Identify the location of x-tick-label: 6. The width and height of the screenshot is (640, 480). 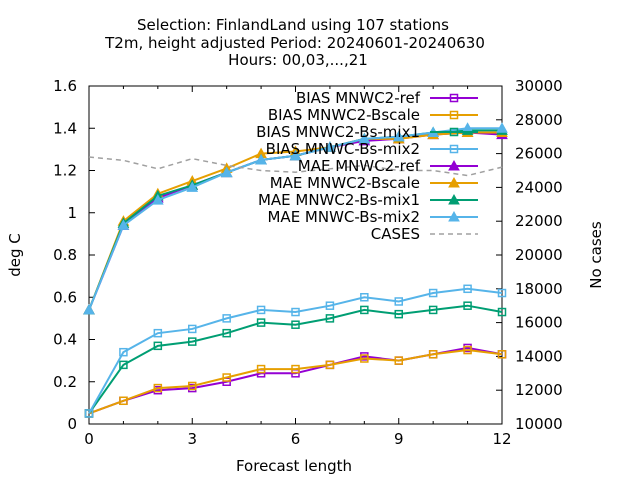
(296, 439).